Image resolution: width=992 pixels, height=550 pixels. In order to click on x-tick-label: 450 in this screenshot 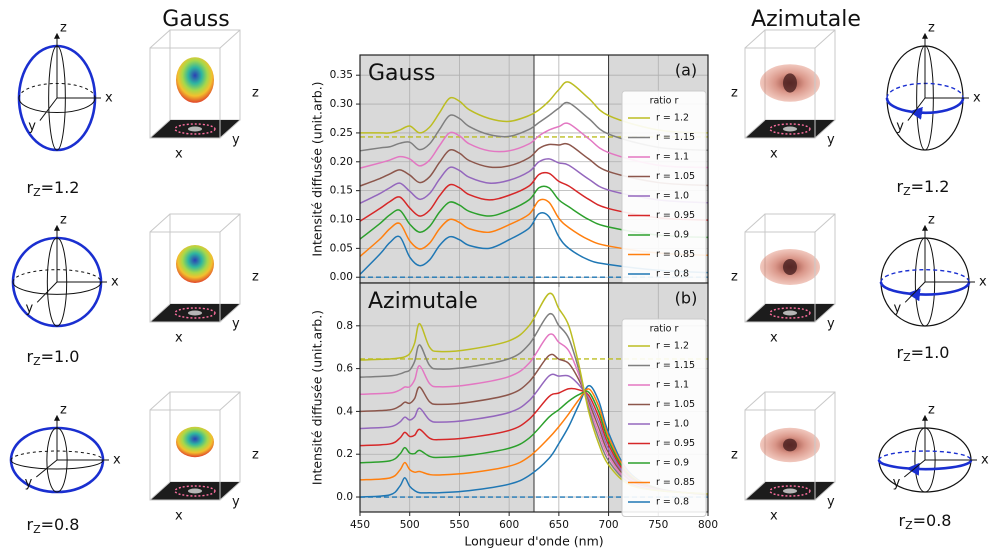, I will do `click(360, 525)`.